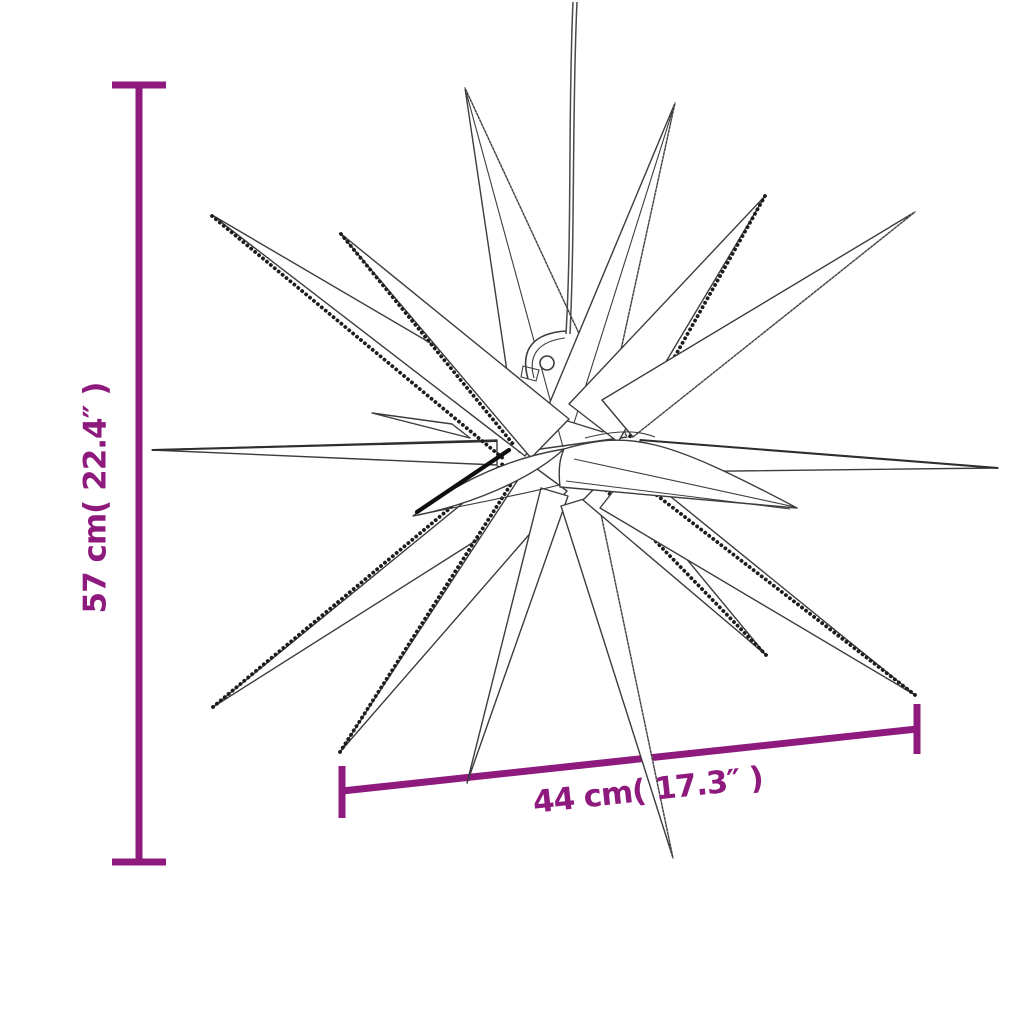  I want to click on width-dimension-line, so click(629, 760).